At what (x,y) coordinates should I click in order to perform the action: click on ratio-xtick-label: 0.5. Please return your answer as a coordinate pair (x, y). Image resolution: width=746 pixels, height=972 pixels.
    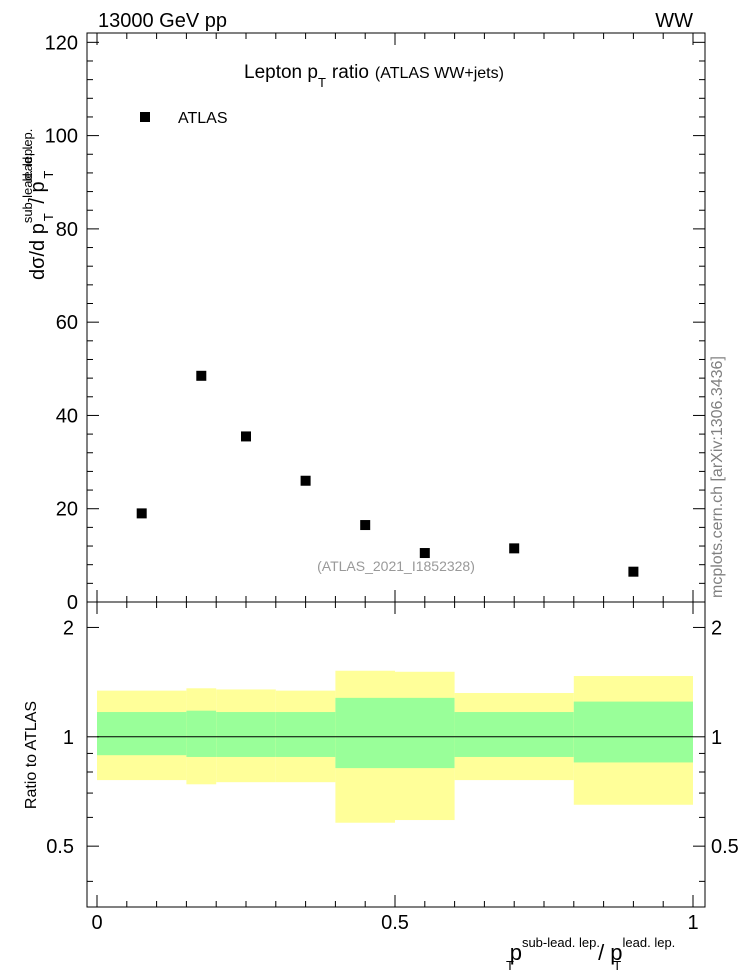
    Looking at the image, I should click on (395, 923).